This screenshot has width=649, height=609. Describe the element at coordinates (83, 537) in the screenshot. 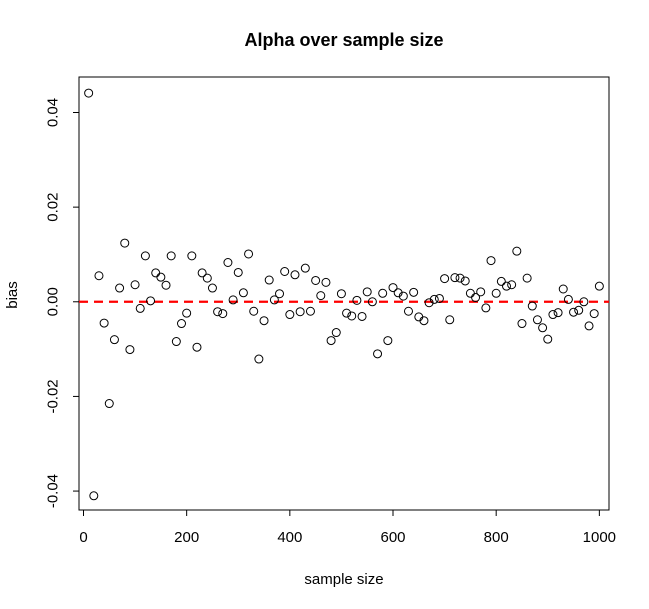

I see `x-tick-label: 0` at that location.